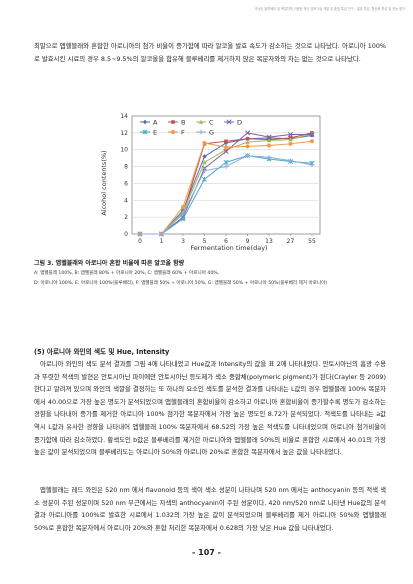 The width and height of the screenshot is (413, 584). I want to click on y-tick-label: 0, so click(126, 234).